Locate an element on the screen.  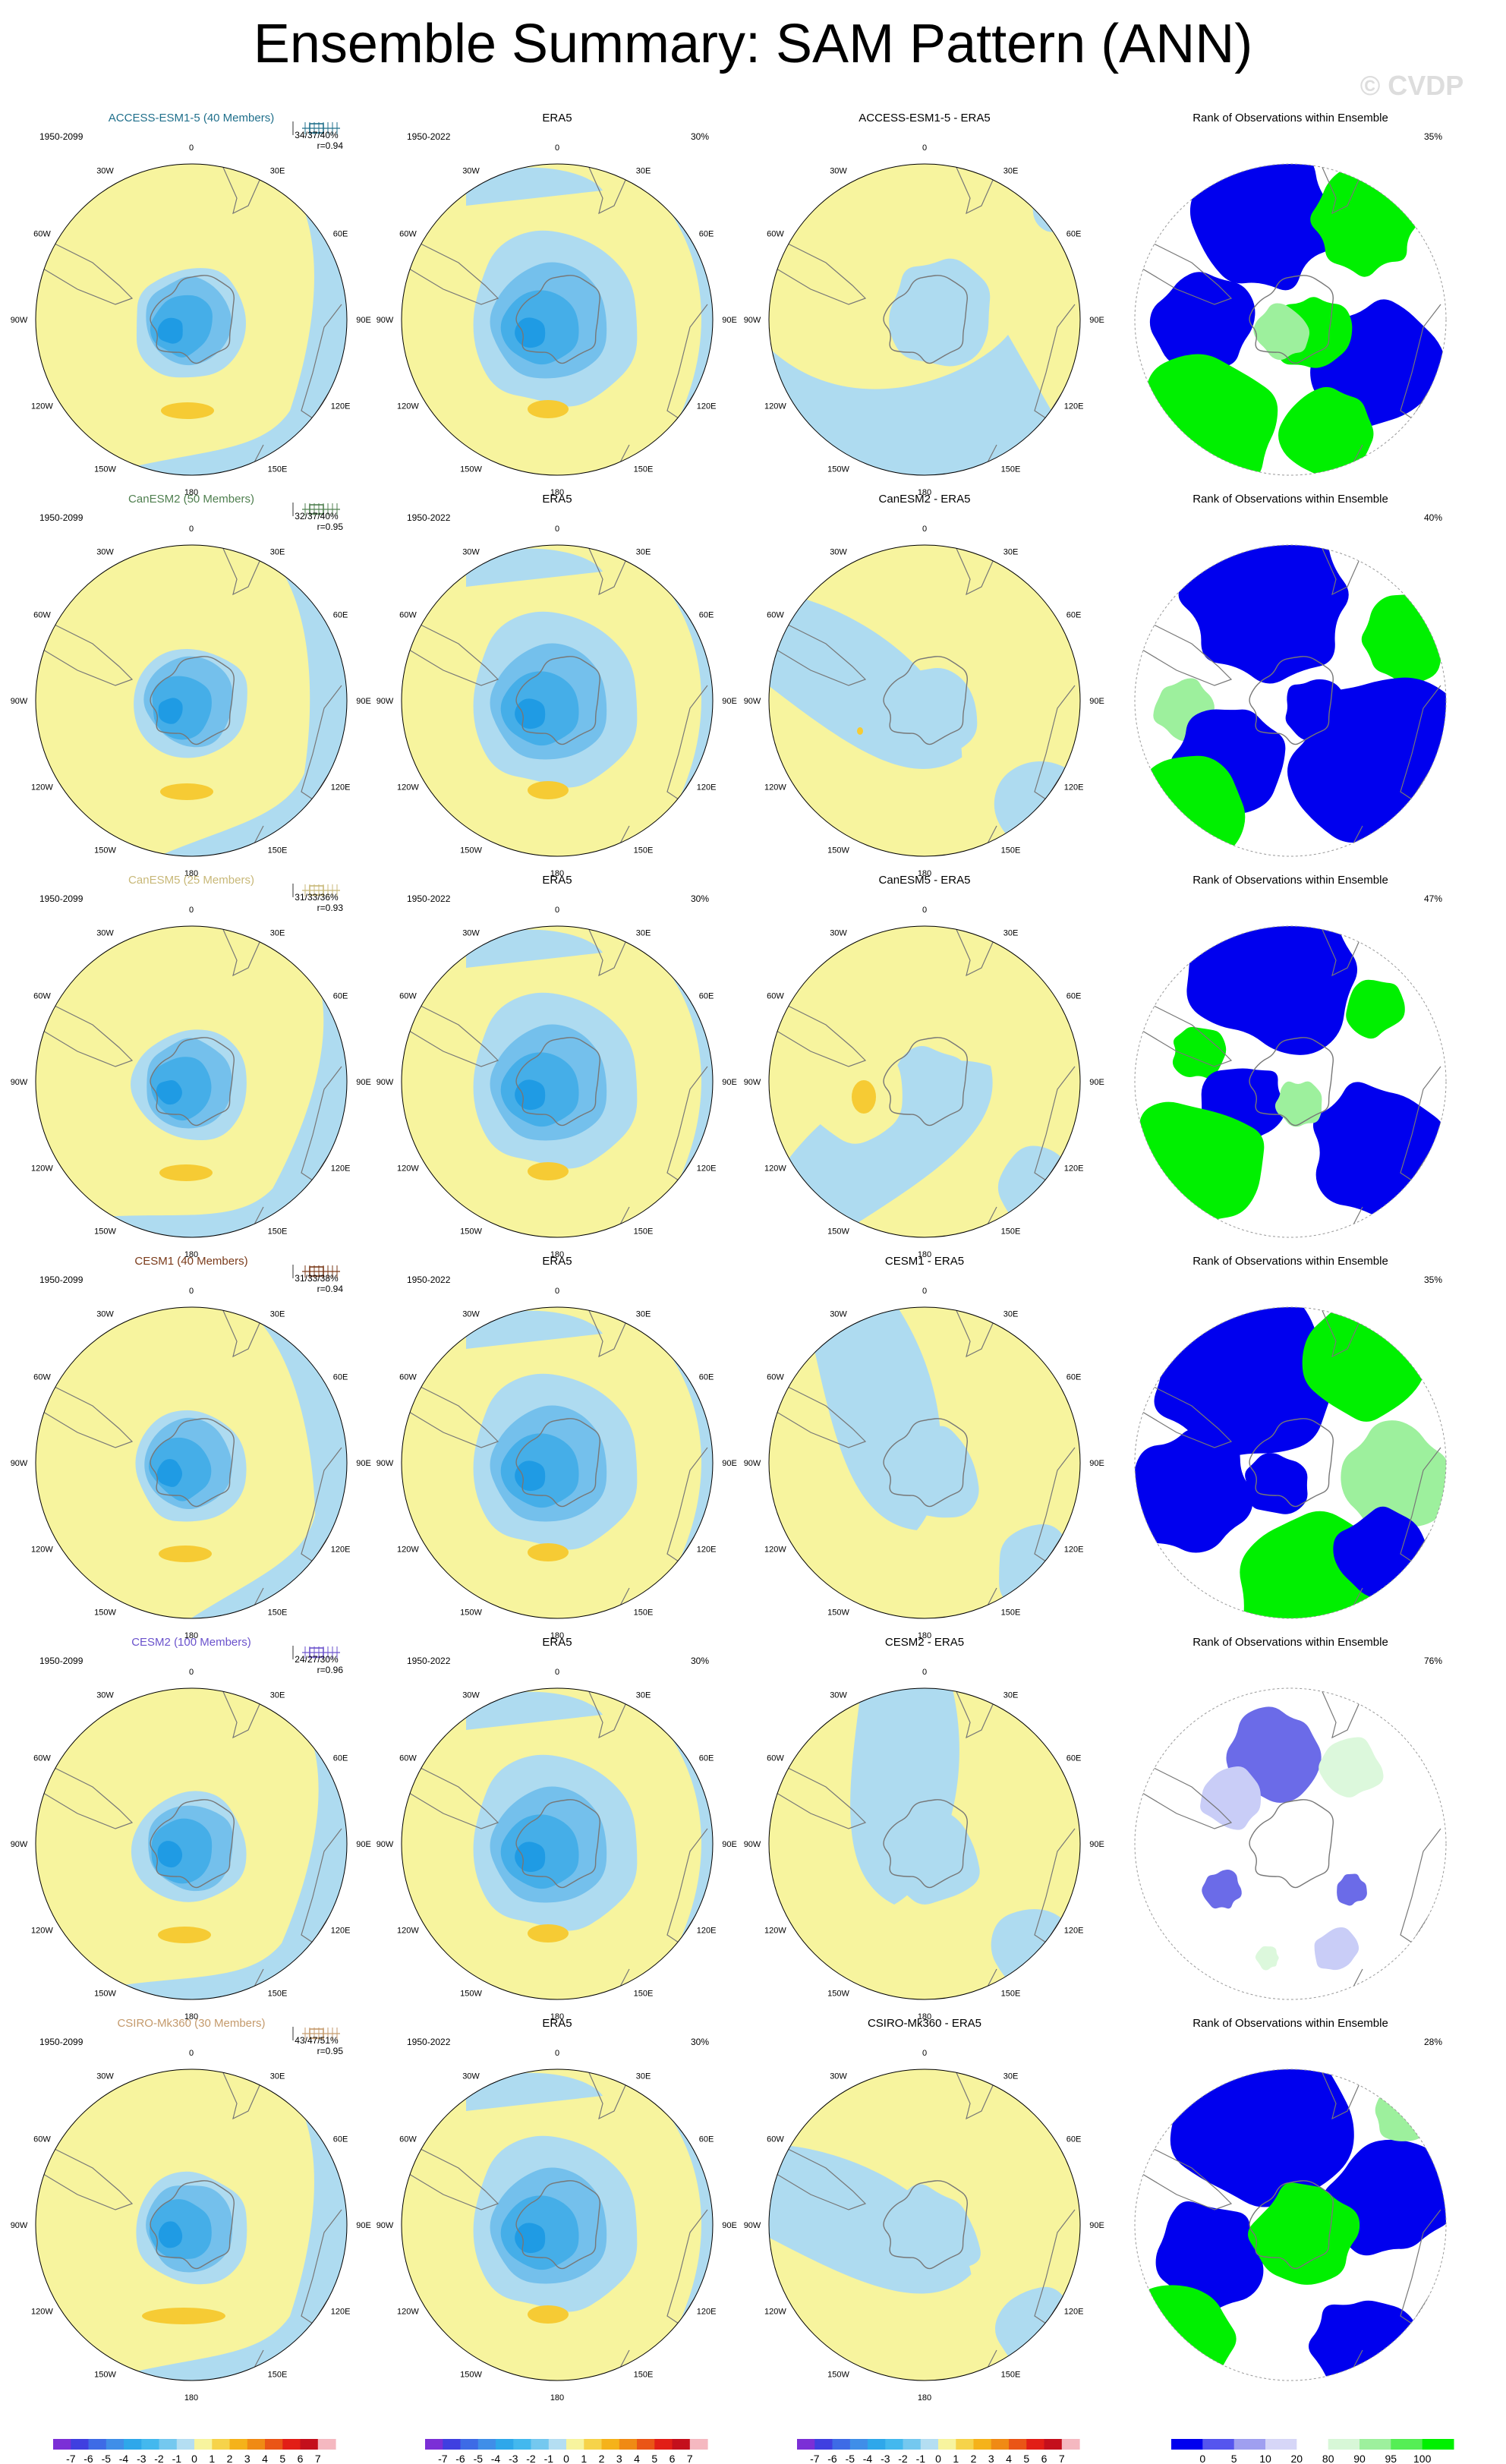
model-title: CESM1 (40 Members) is located at coordinates (190, 1262).